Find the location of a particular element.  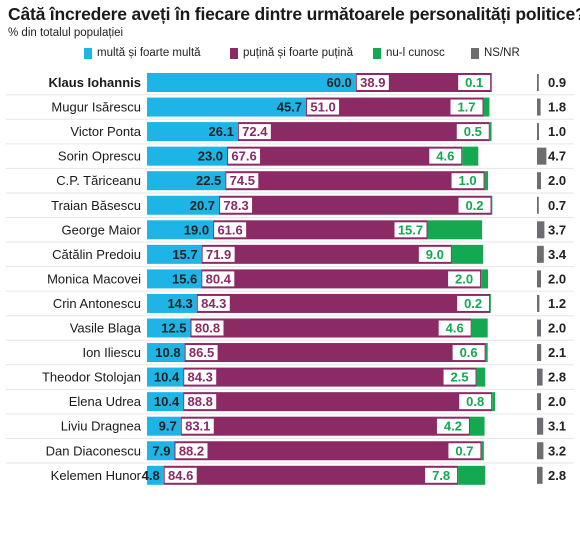

value-label-nsnr: 3.4 is located at coordinates (557, 254).